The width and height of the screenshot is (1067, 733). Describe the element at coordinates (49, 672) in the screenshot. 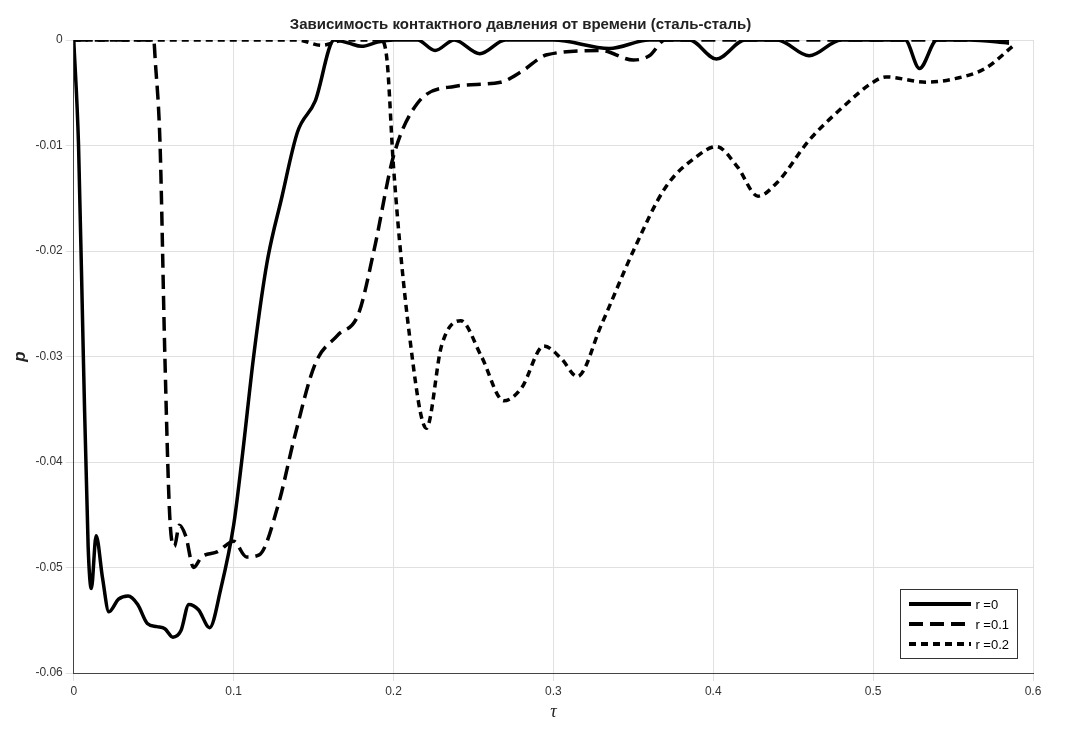

I see `y-tick-label: -0.06` at that location.